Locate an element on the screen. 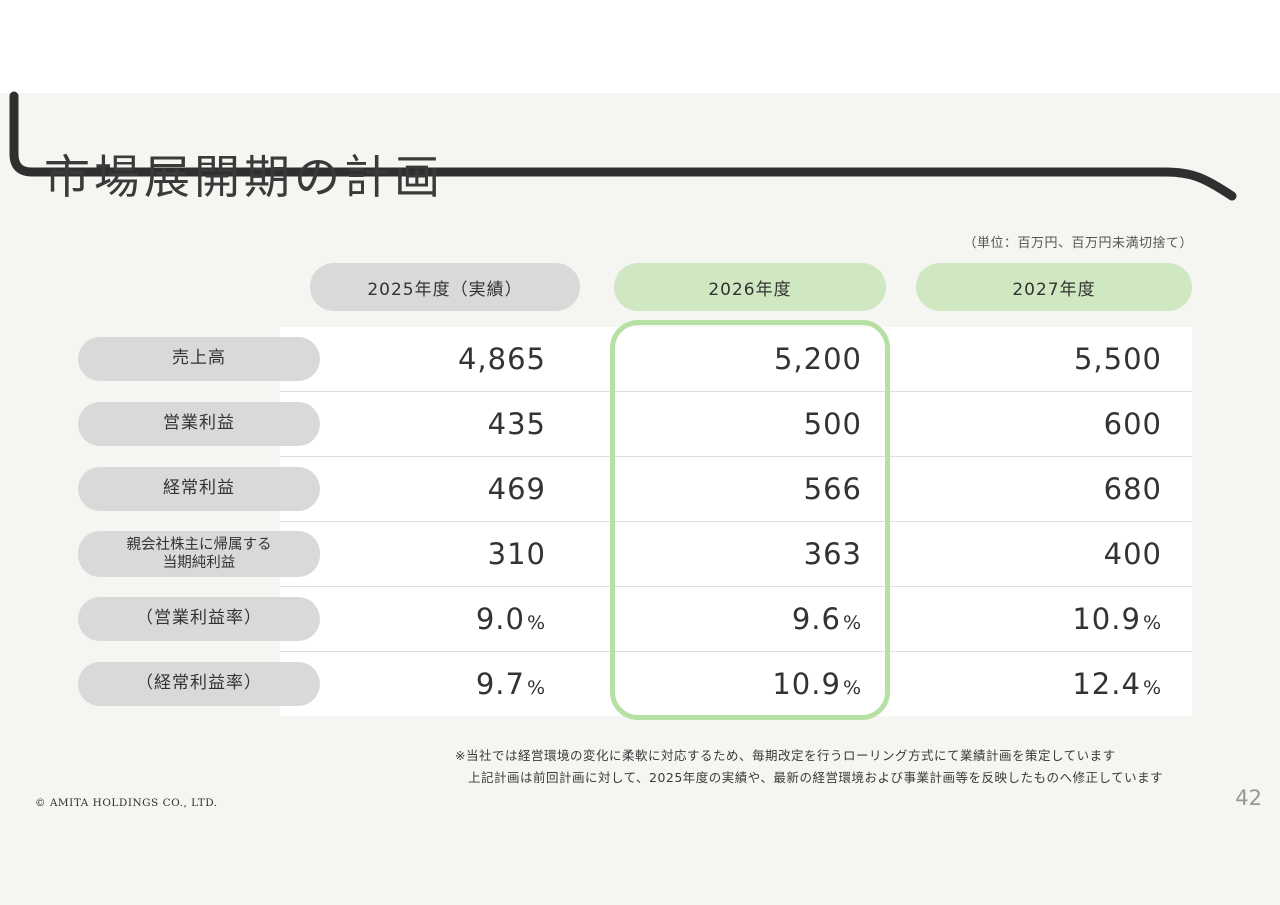 Image resolution: width=1280 pixels, height=905 pixels. table-row-operating-margin: （営業利益率） 9.0% 9.6% 10.9% is located at coordinates (635, 619).